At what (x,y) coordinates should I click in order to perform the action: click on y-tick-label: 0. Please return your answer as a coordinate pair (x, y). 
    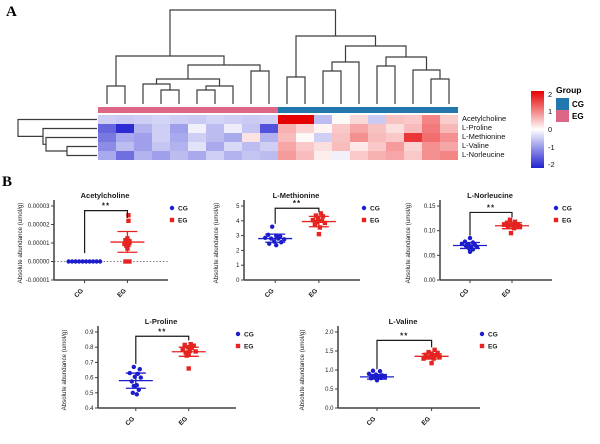
    Looking at the image, I should click on (238, 281).